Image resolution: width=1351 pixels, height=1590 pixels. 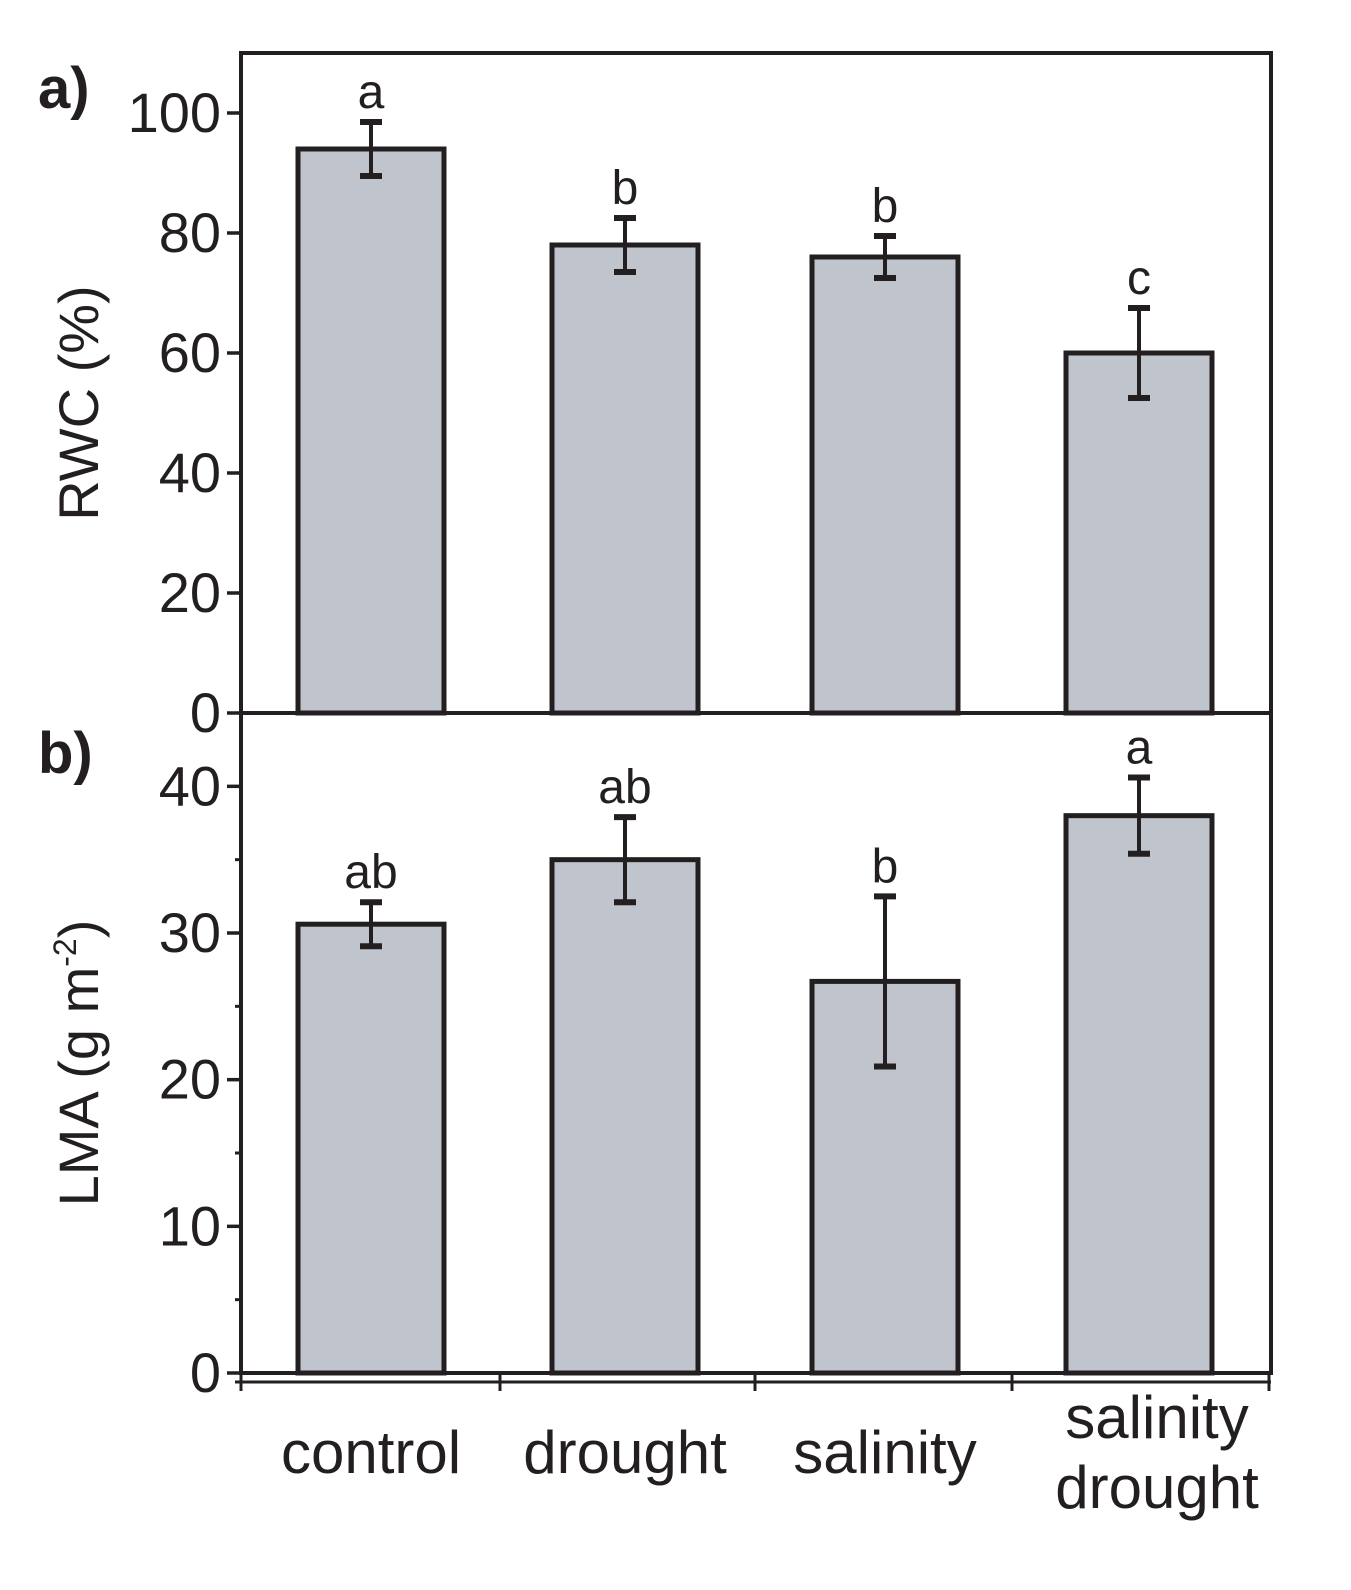 What do you see at coordinates (624, 787) in the screenshot?
I see `significance-label-b-1: ab` at bounding box center [624, 787].